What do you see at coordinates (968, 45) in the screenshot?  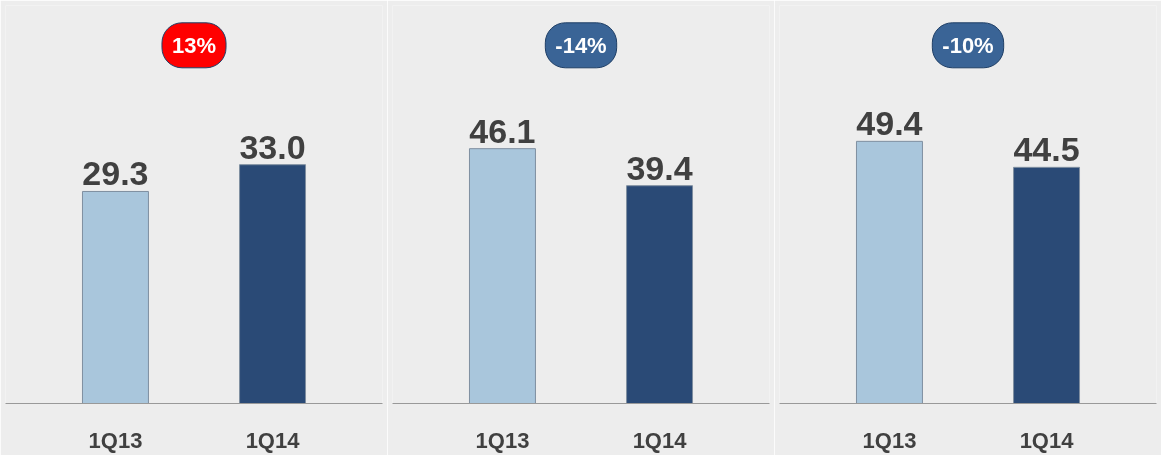 I see `annotation: -10%` at bounding box center [968, 45].